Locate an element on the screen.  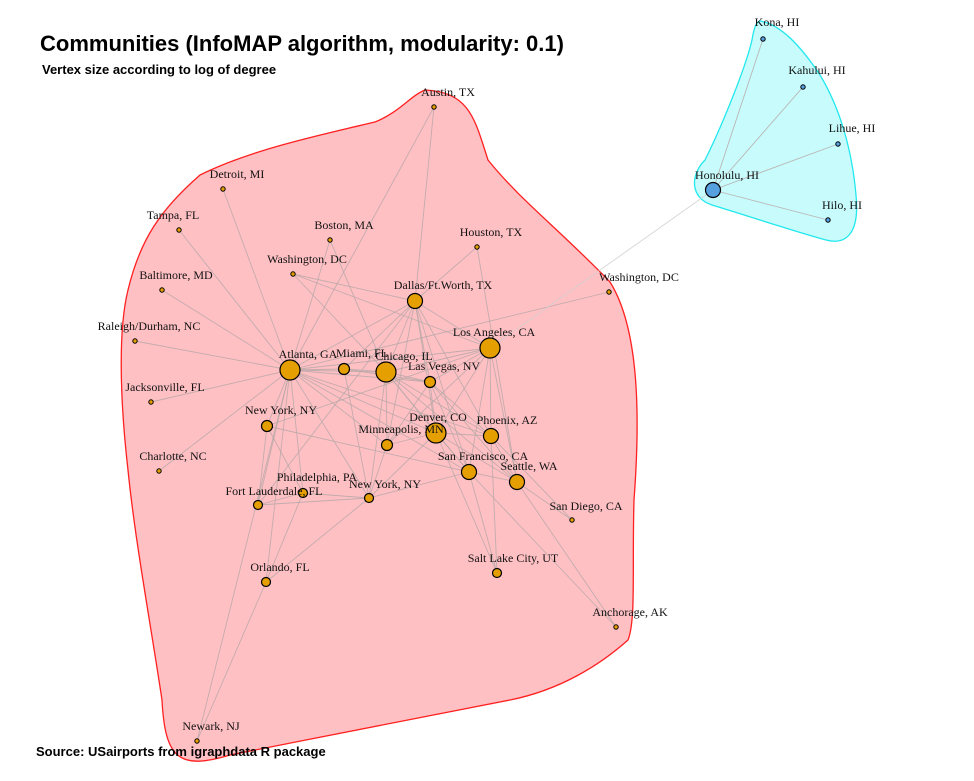
edge-sfo-jfk is located at coordinates (368, 449).